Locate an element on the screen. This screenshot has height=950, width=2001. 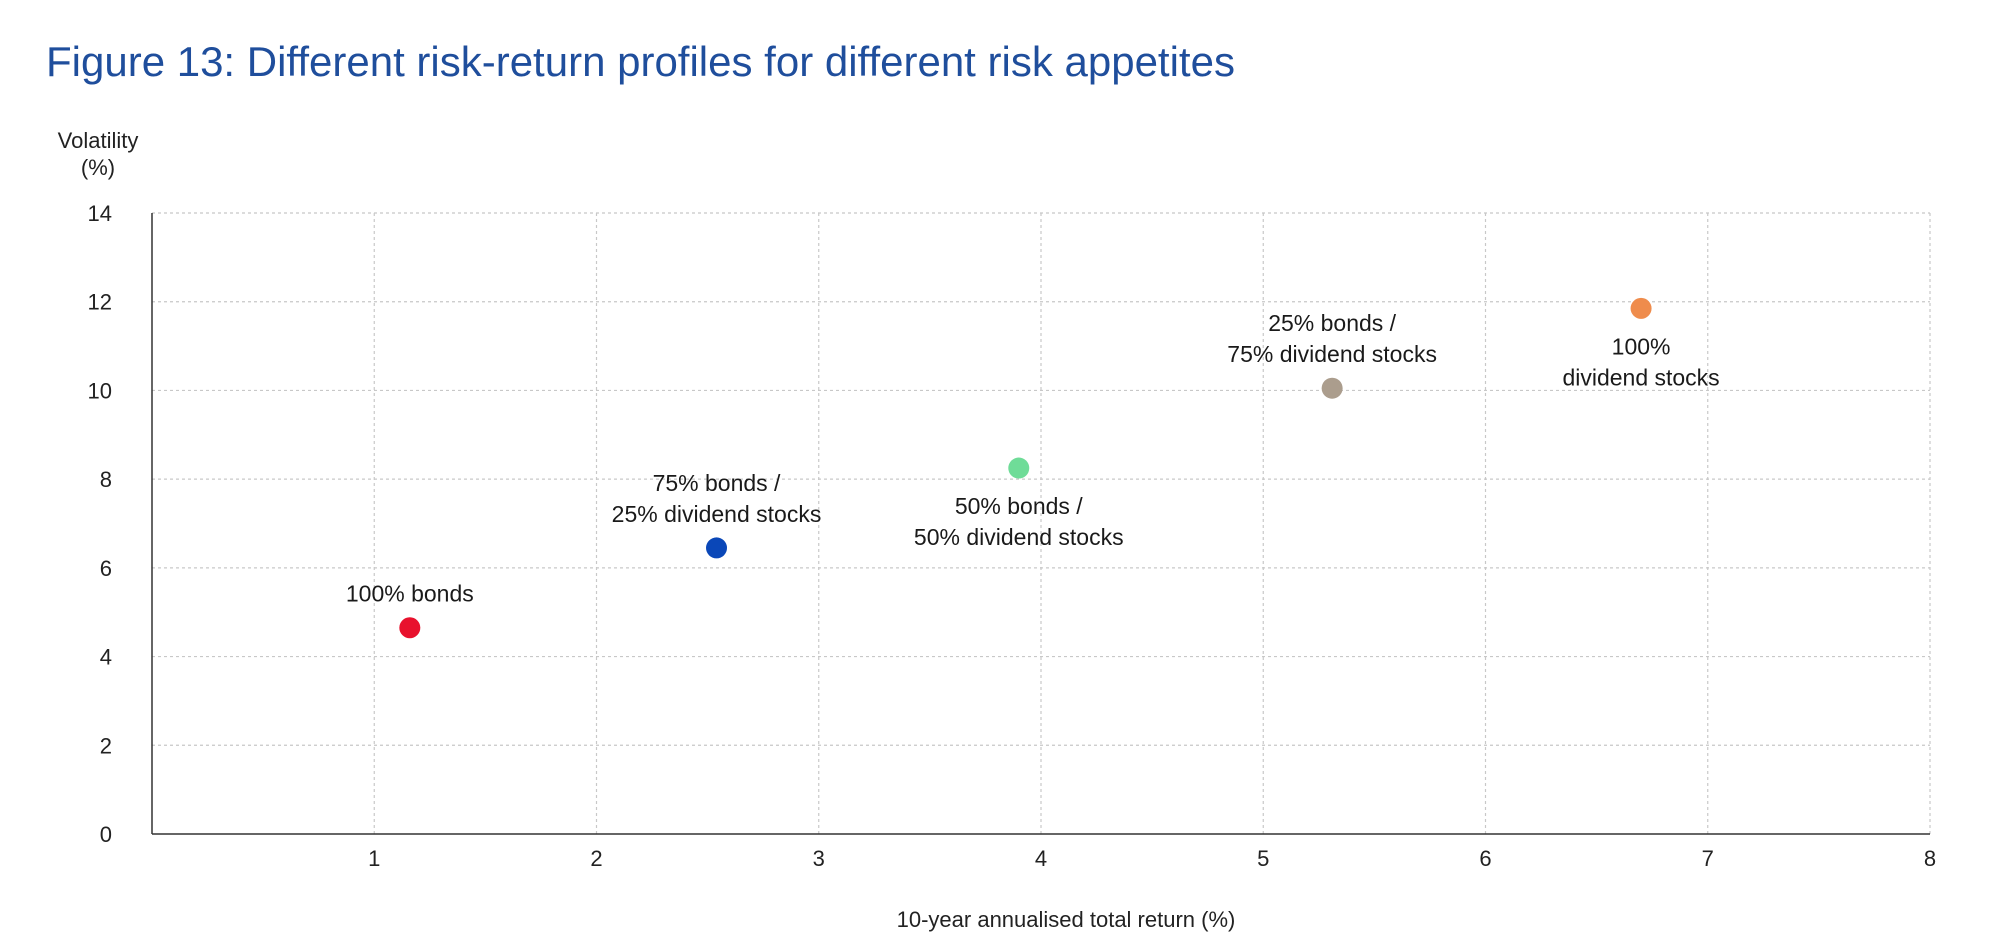
point-label: 25% bonds /75% dividend stocks is located at coordinates (1332, 338).